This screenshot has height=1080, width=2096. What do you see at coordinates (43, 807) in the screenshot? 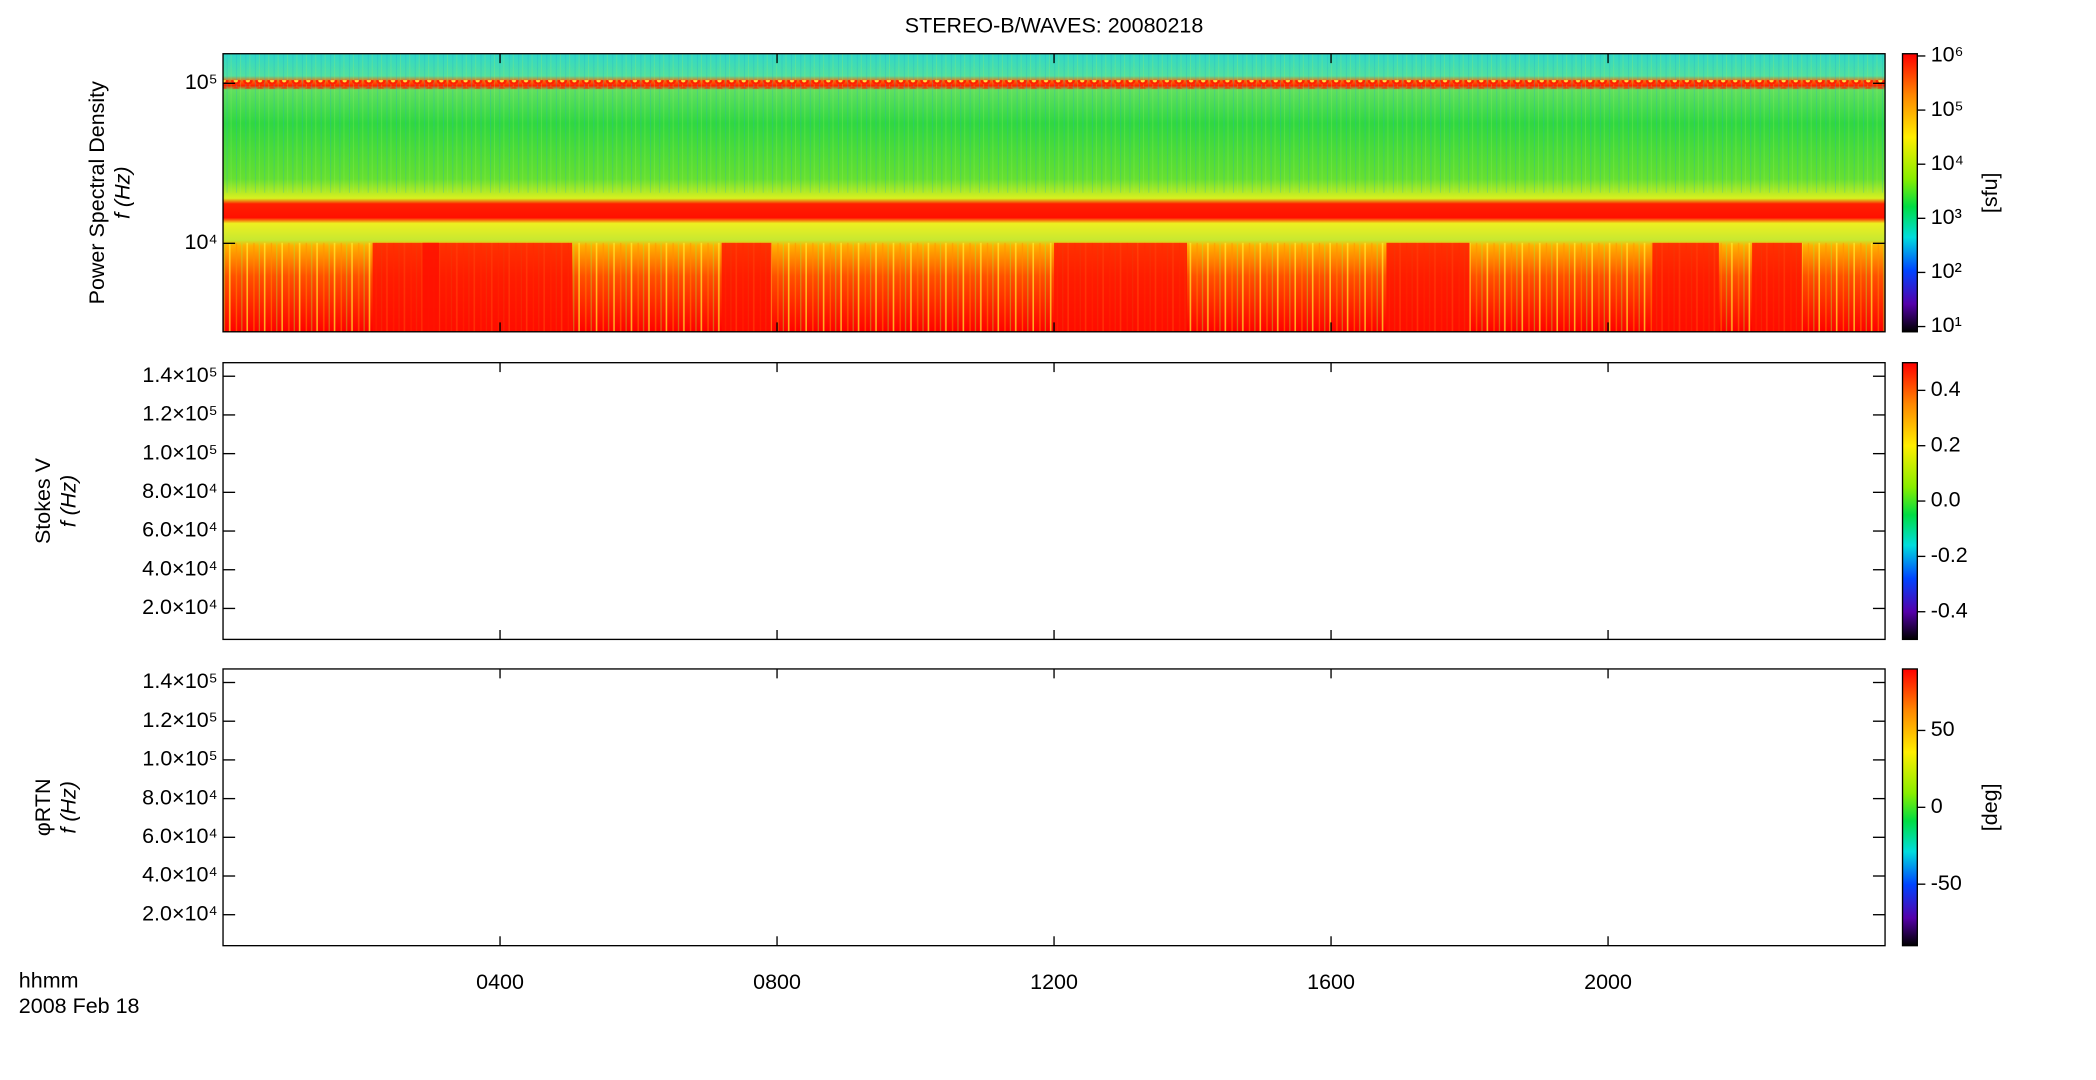
I see `y-axis-label: φRTN` at bounding box center [43, 807].